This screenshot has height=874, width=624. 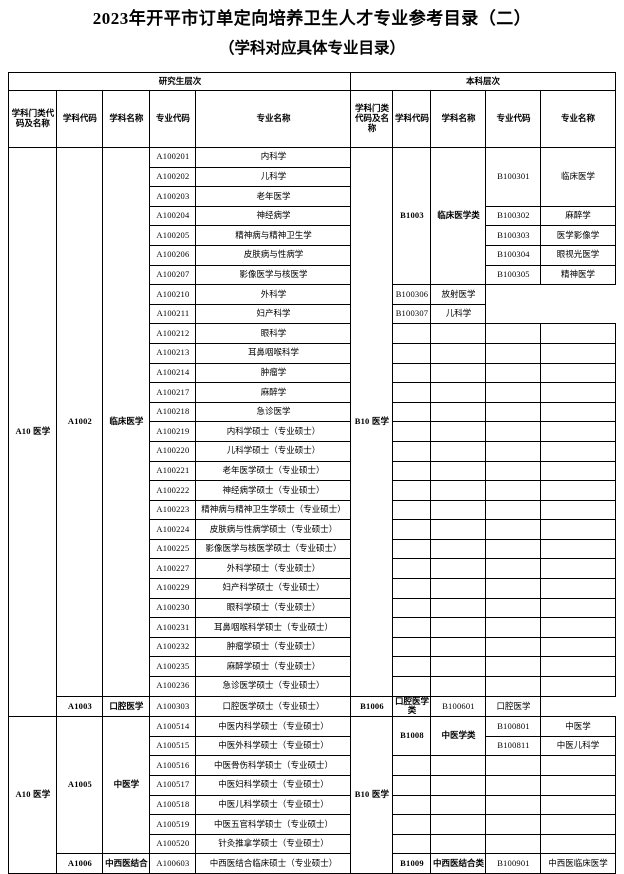 What do you see at coordinates (513, 216) in the screenshot?
I see `ug-major-code: B100302` at bounding box center [513, 216].